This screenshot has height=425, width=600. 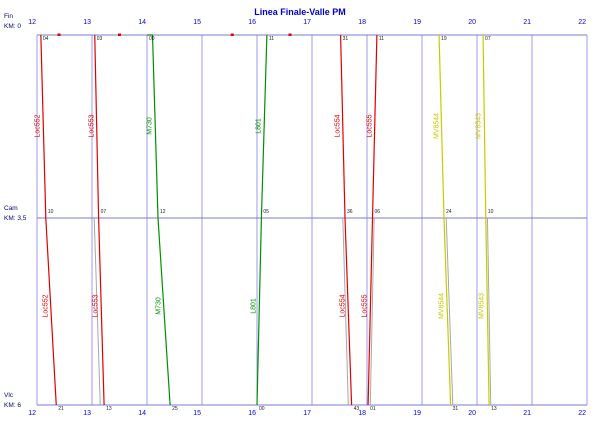 What do you see at coordinates (527, 413) in the screenshot?
I see `hour-label-bottom: 21` at bounding box center [527, 413].